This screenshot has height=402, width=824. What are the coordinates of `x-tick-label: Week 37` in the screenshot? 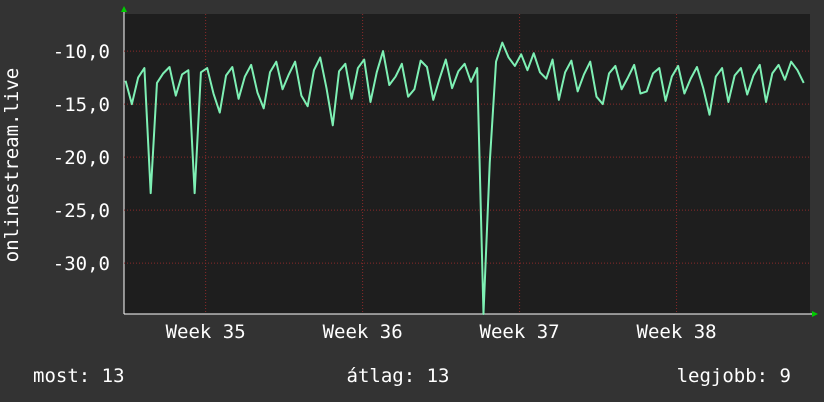 It's located at (520, 332).